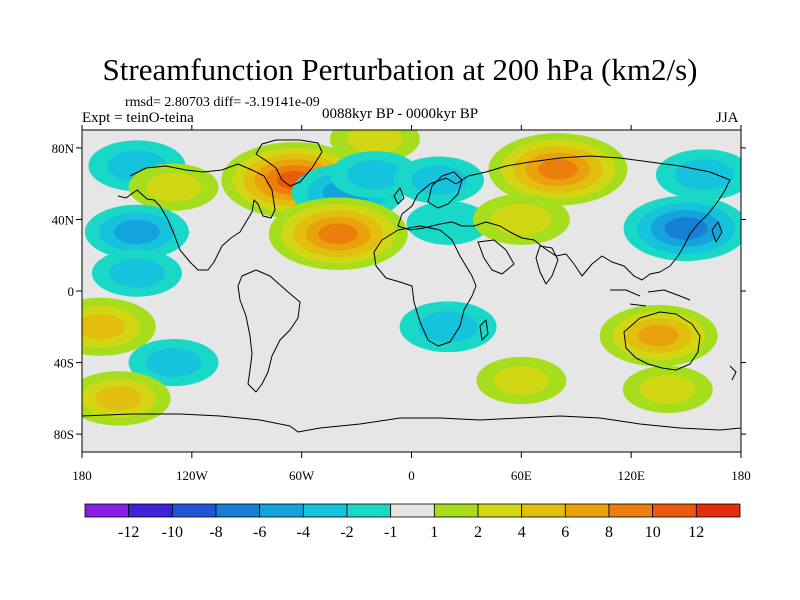  I want to click on colorbar-label: -10, so click(172, 532).